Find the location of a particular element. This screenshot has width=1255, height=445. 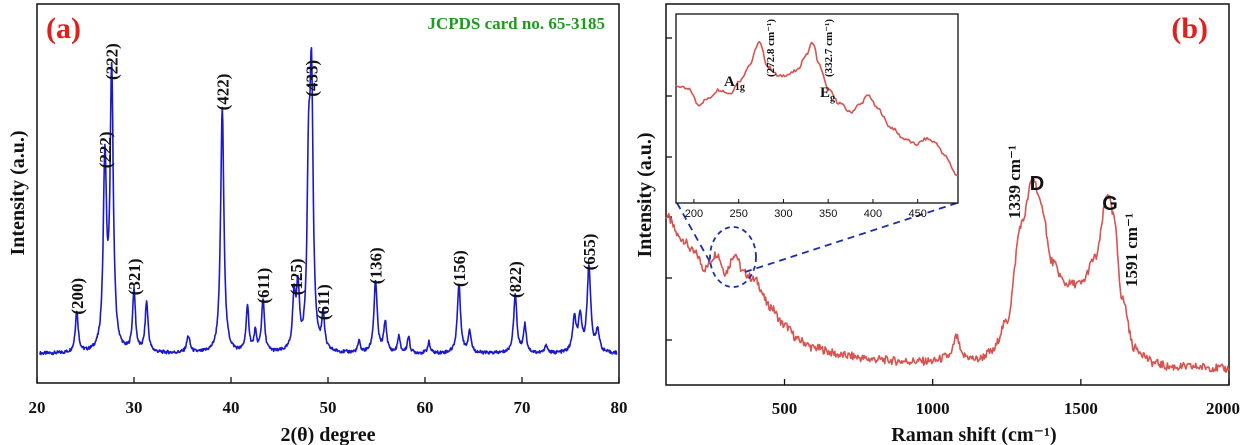

peak-label: (655) is located at coordinates (589, 252).